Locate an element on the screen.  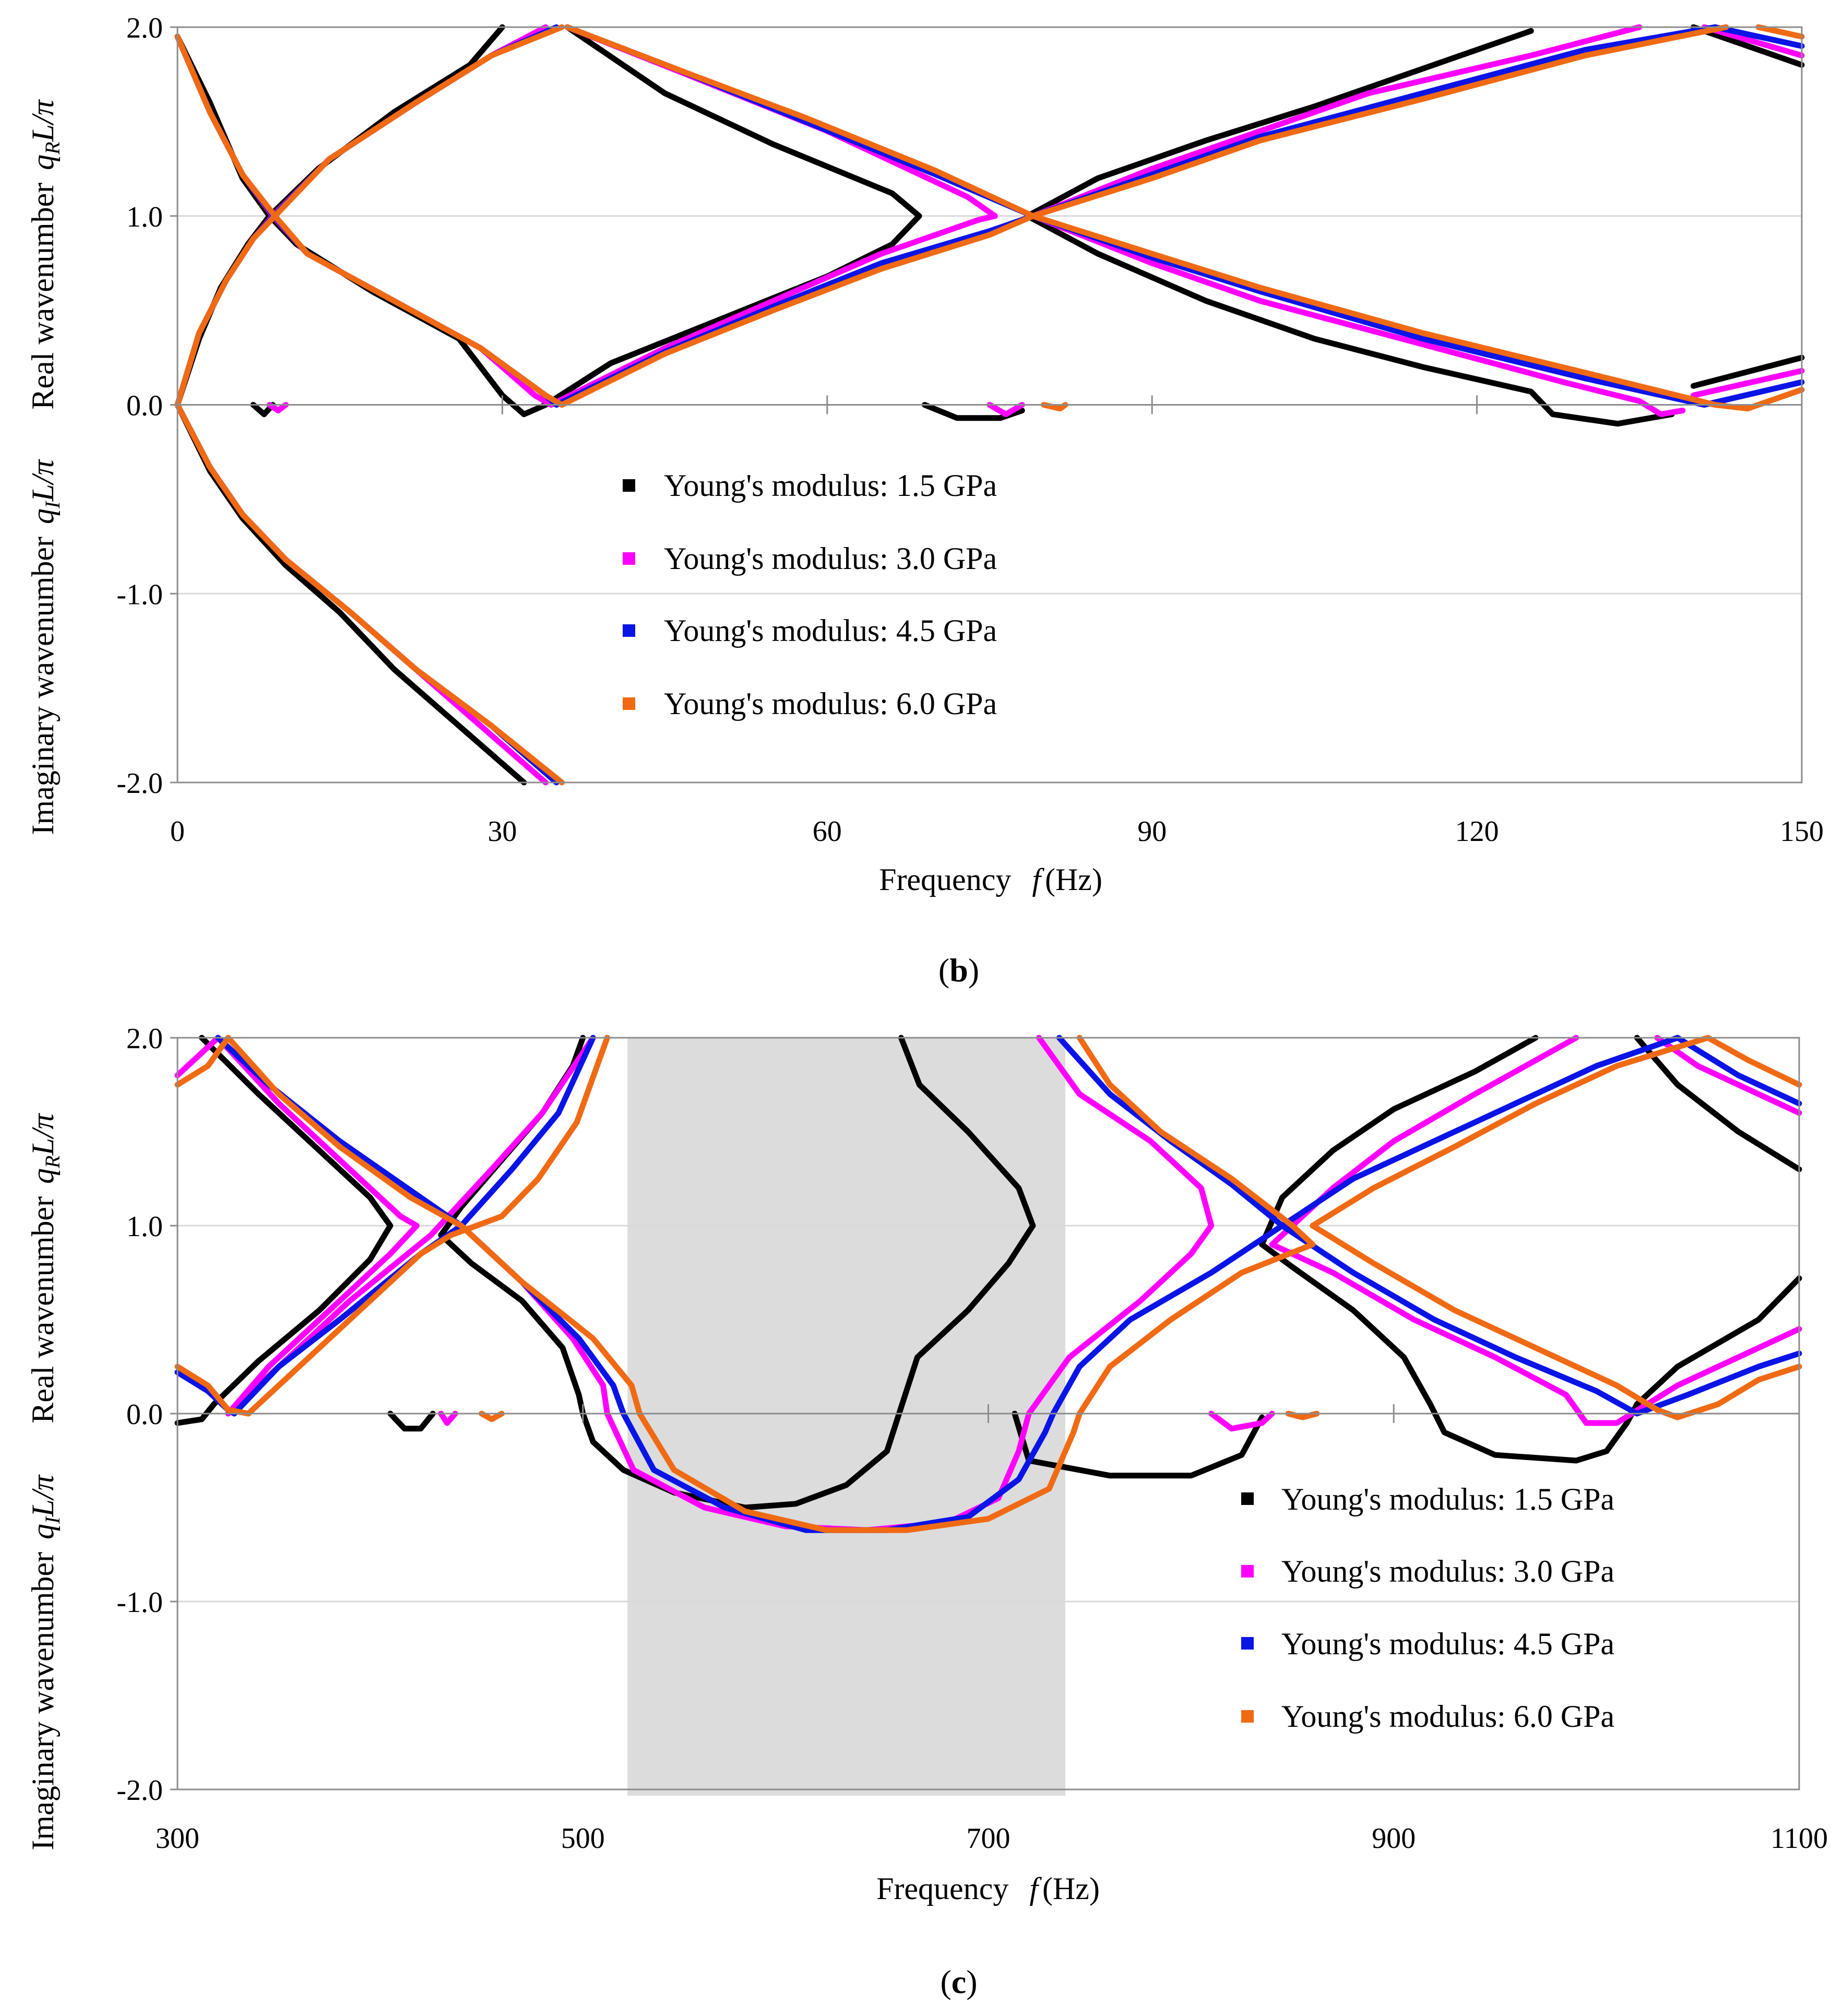
y-tick-label-c-2: 0.0 is located at coordinates (145, 1414).